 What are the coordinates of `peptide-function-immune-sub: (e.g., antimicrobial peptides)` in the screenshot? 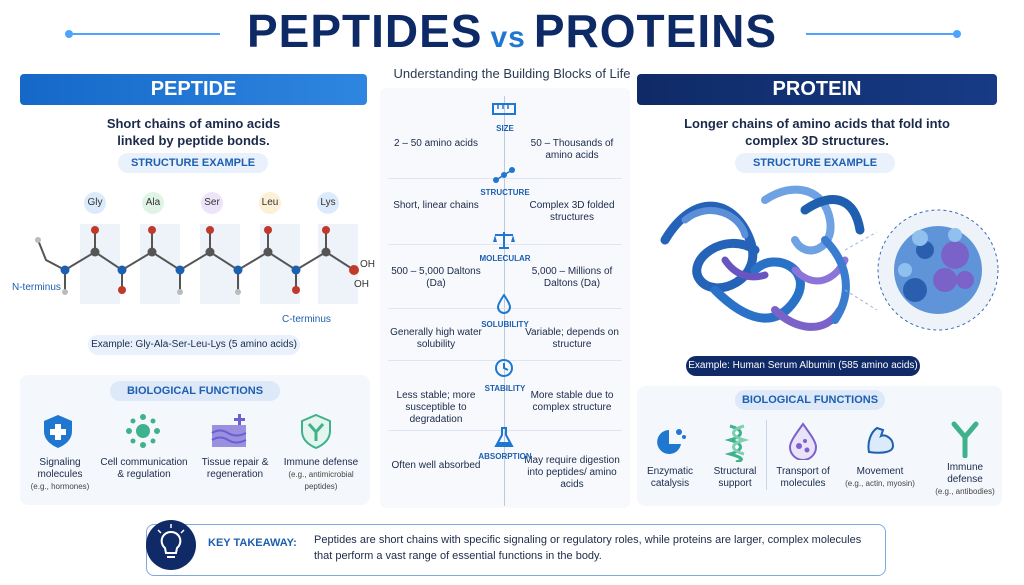 It's located at (321, 480).